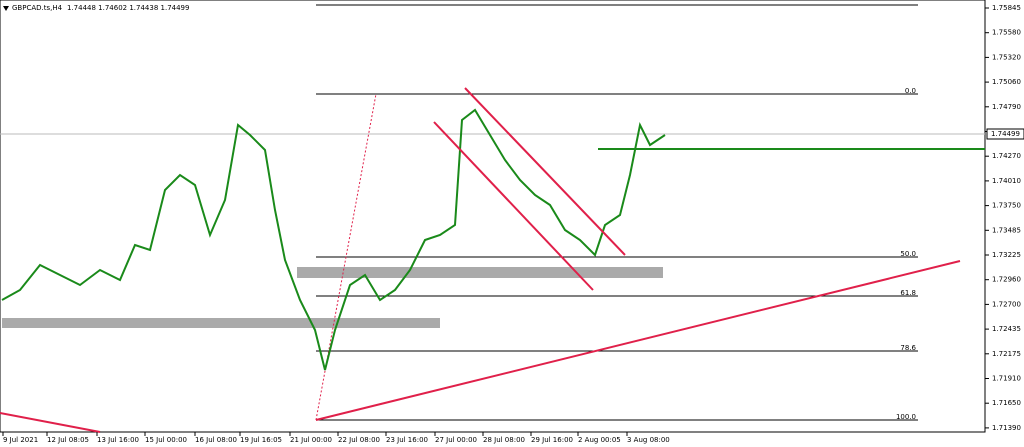 The width and height of the screenshot is (1024, 447). What do you see at coordinates (1006, 8) in the screenshot?
I see `price-label: 1.75845` at bounding box center [1006, 8].